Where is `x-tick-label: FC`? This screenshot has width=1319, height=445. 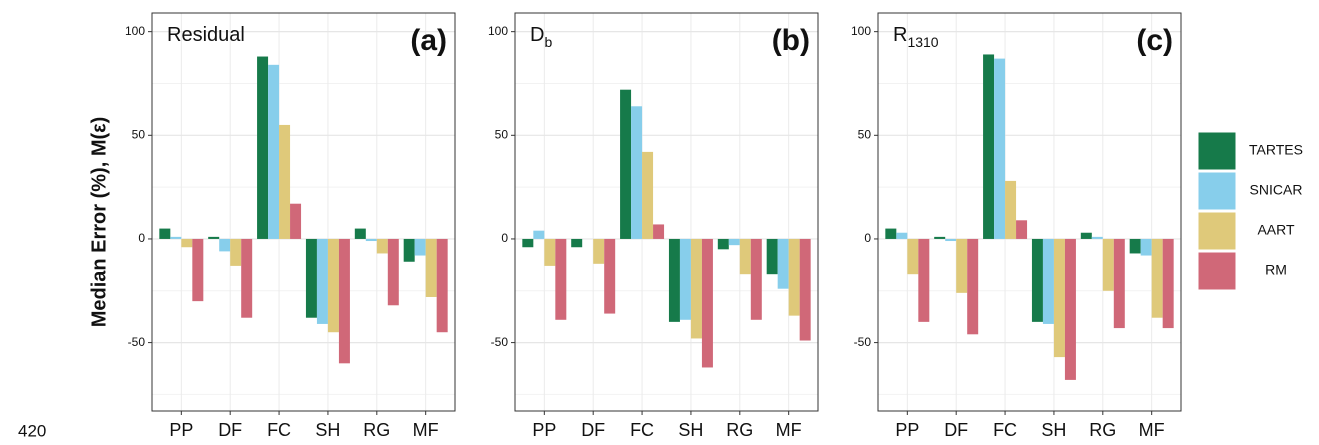
x-tick-label: FC is located at coordinates (279, 430).